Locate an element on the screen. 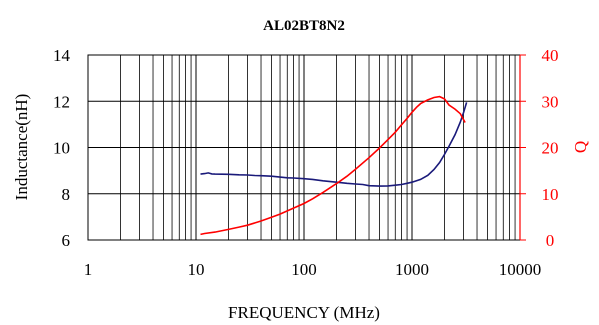 The image size is (599, 325). y2-tick-label: 40 is located at coordinates (550, 55).